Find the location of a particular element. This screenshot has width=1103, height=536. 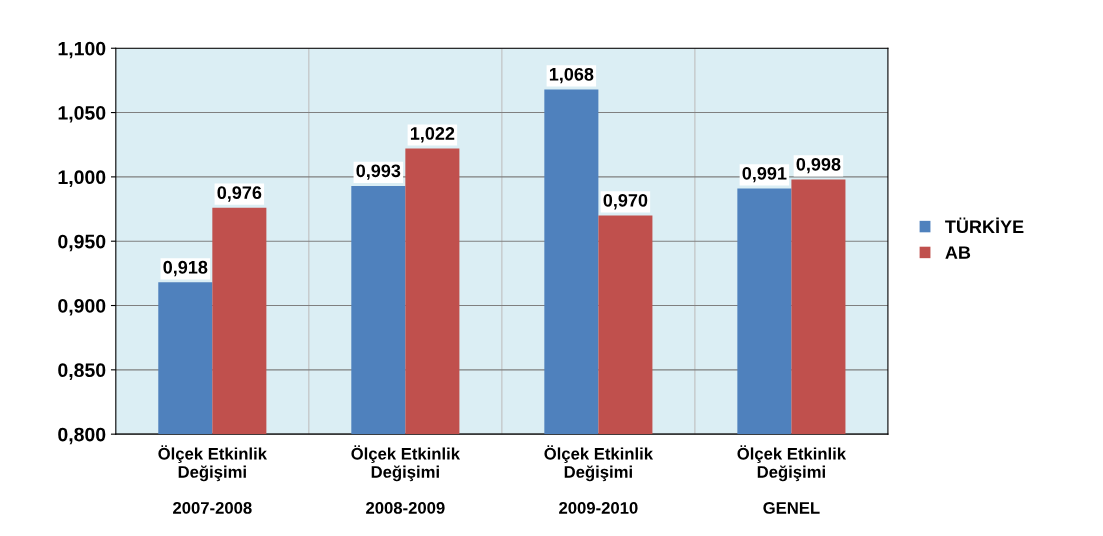

data-label: 0,918 is located at coordinates (185, 268).